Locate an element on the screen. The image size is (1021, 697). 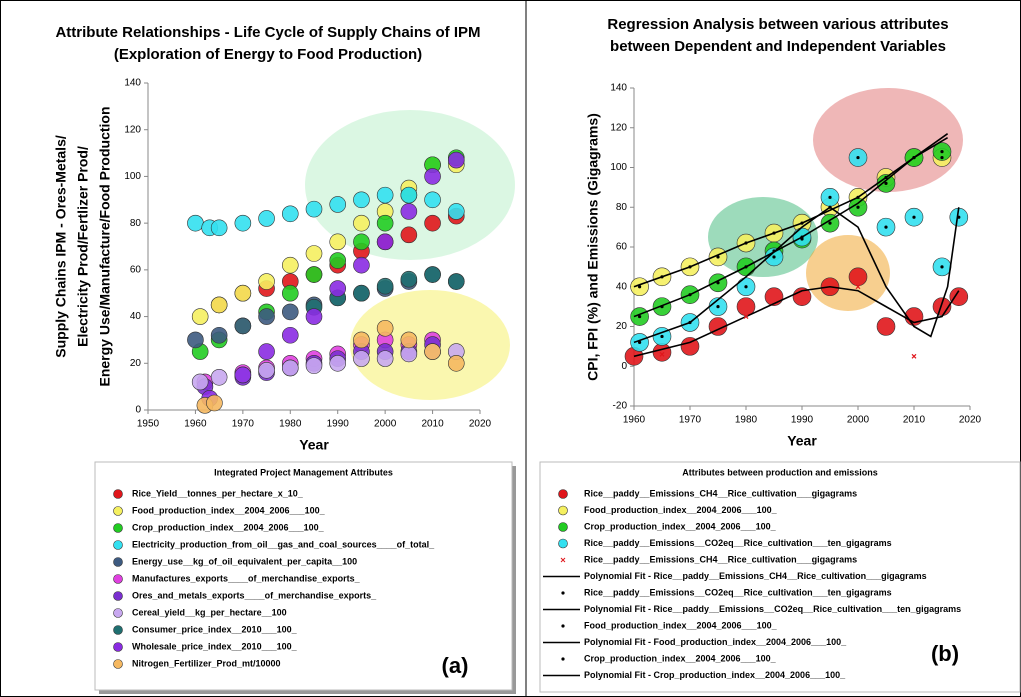
panel-label: (a) is located at coordinates (455, 665).